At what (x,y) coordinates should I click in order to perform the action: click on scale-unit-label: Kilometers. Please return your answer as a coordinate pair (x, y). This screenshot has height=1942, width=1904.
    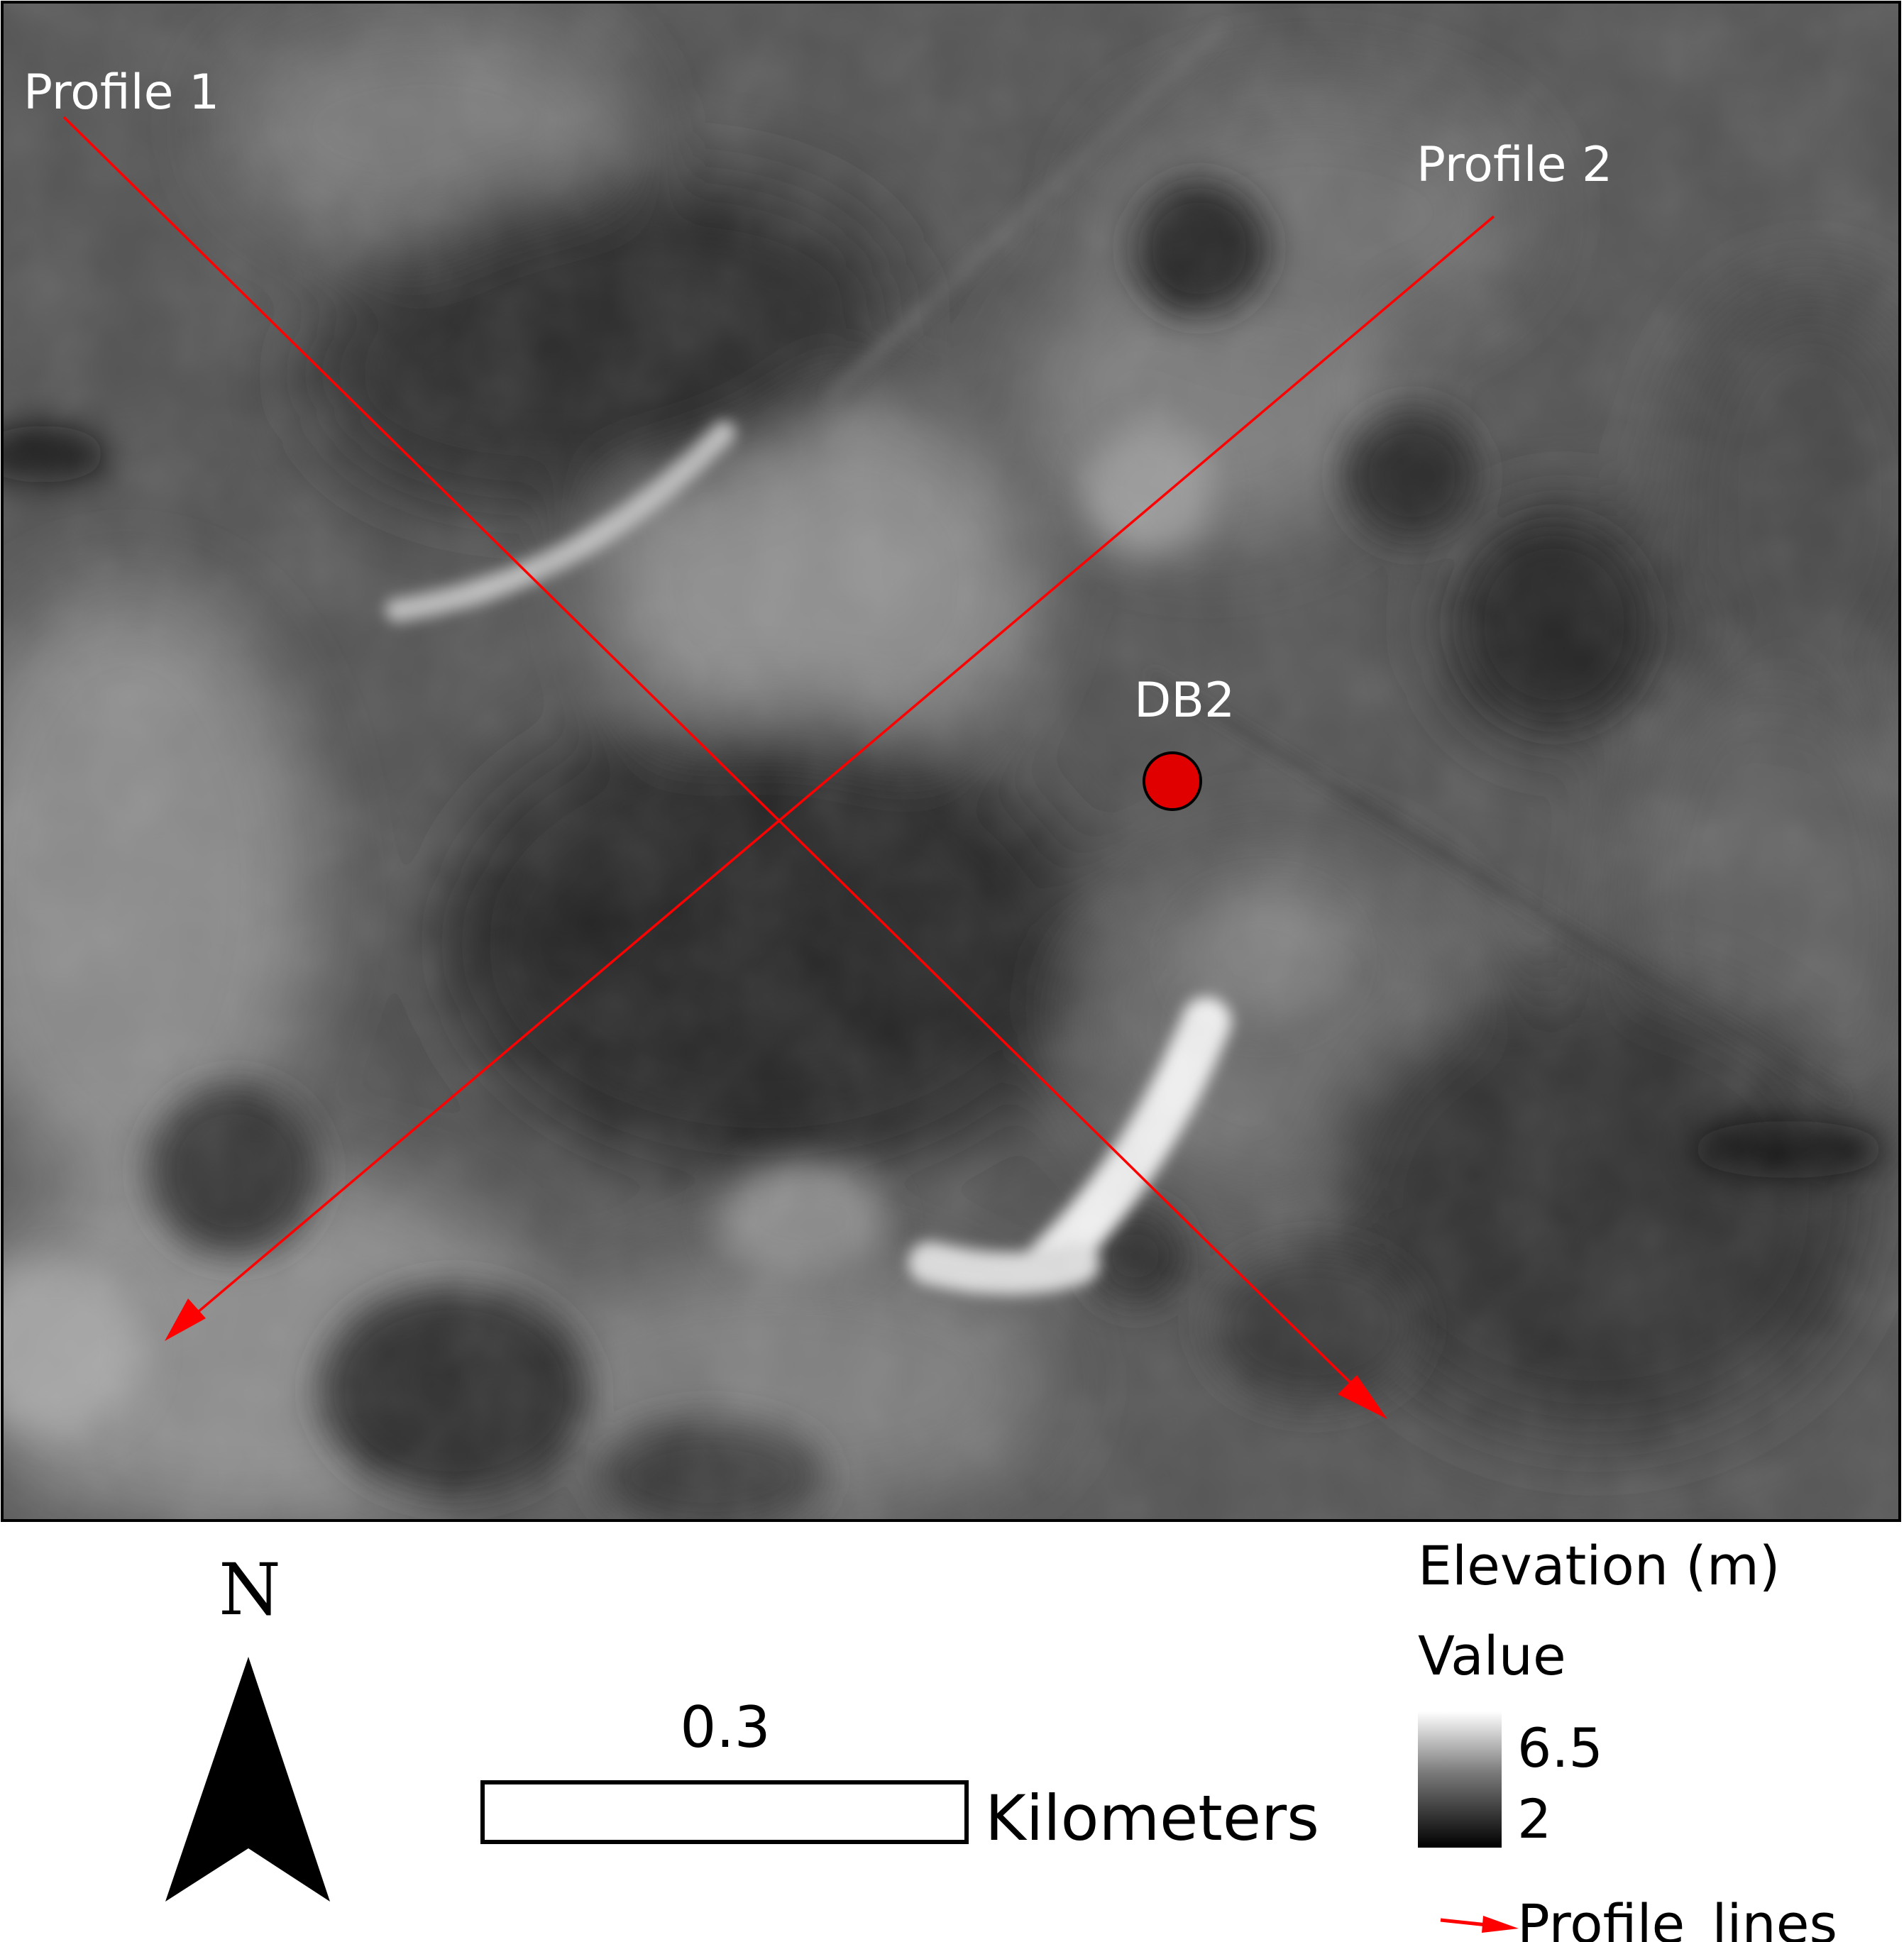
    Looking at the image, I should click on (1152, 1818).